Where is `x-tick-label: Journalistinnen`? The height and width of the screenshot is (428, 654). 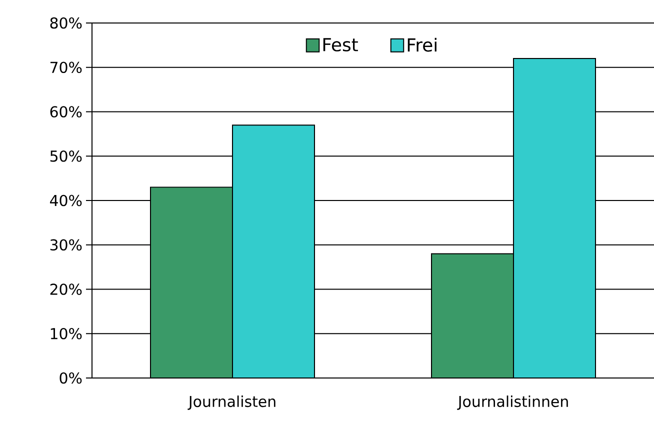
x-tick-label: Journalistinnen is located at coordinates (512, 403).